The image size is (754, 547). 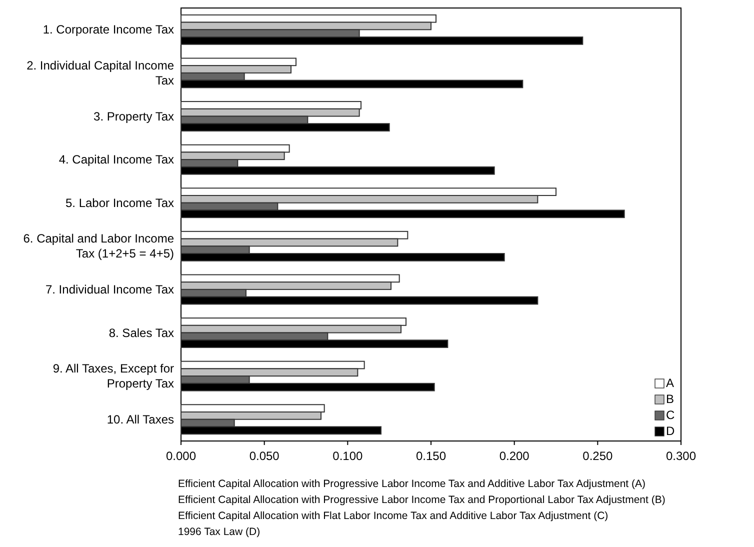 I want to click on text: Efficient Capital Allocation with Progressive Labor Income Tax and Proportional Labor Tax Adjustment (B), so click(x=422, y=500).